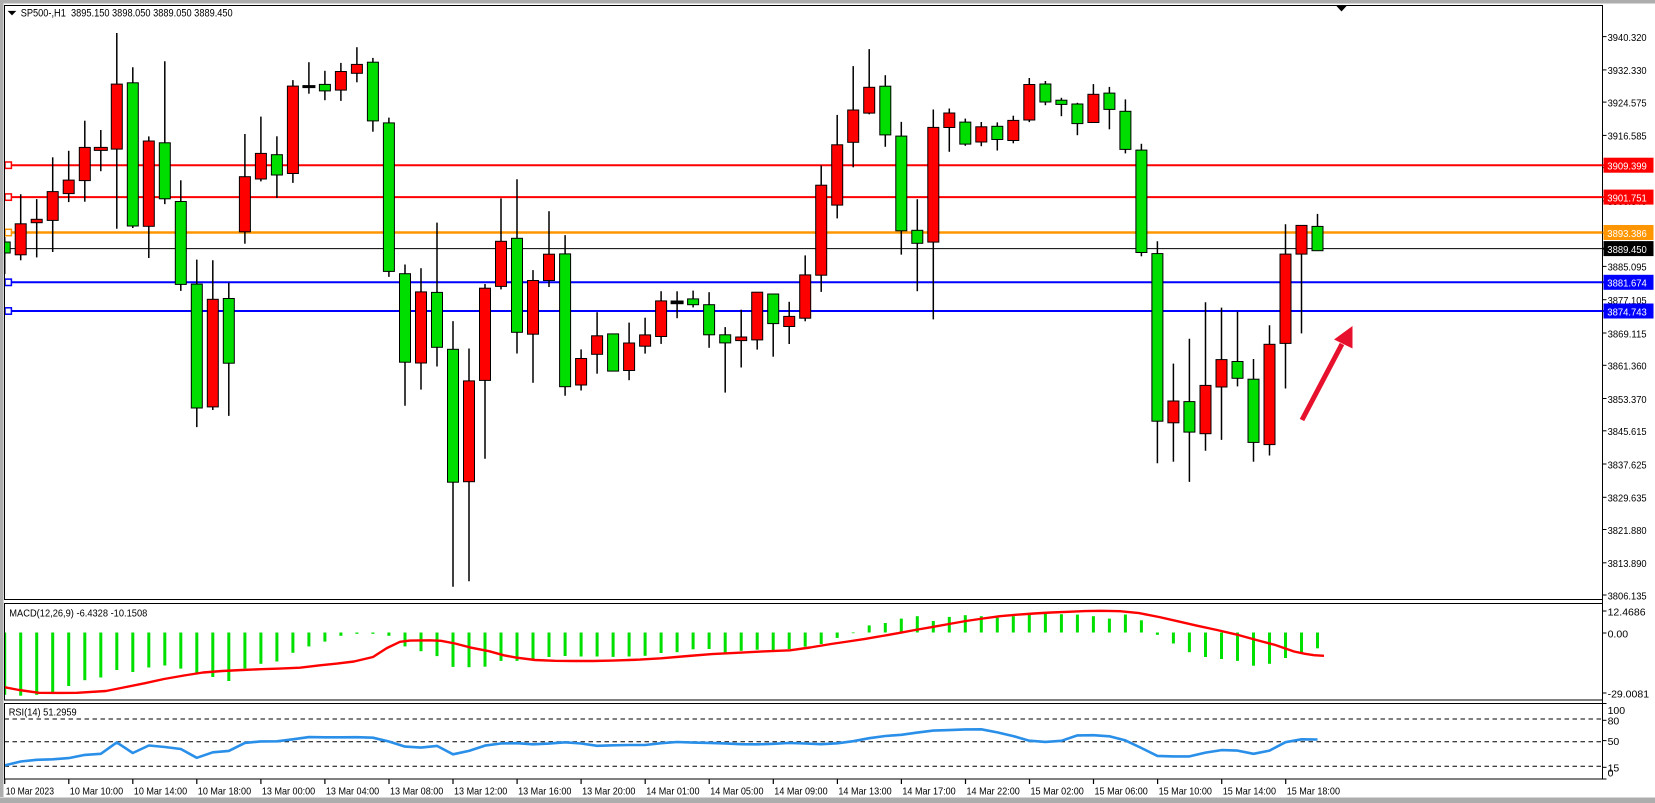  Describe the element at coordinates (1614, 742) in the screenshot. I see `svg-text: 50` at that location.